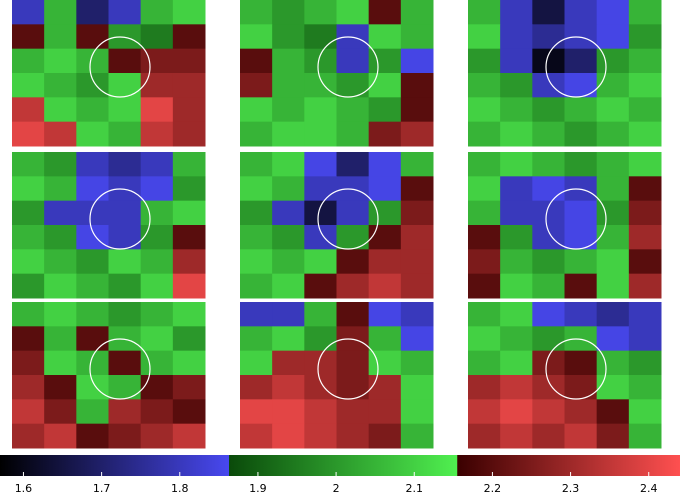 Image resolution: width=680 pixels, height=502 pixels. What do you see at coordinates (649, 488) in the screenshot?
I see `colorbar-tick-label: 2.4` at bounding box center [649, 488].